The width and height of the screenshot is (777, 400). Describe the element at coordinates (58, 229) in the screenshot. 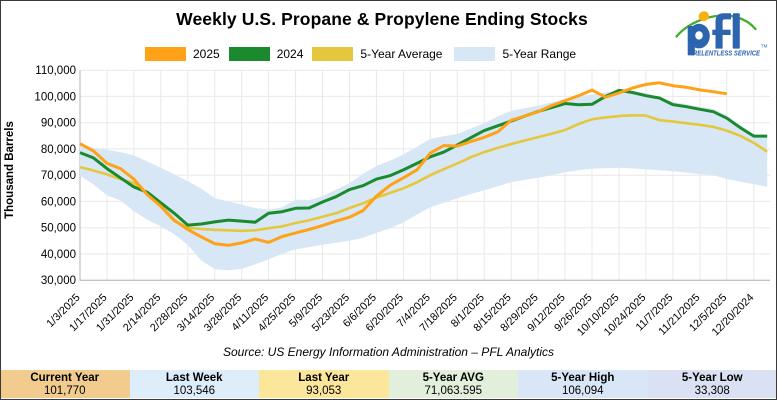

I see `svg-text: 50,000` at that location.